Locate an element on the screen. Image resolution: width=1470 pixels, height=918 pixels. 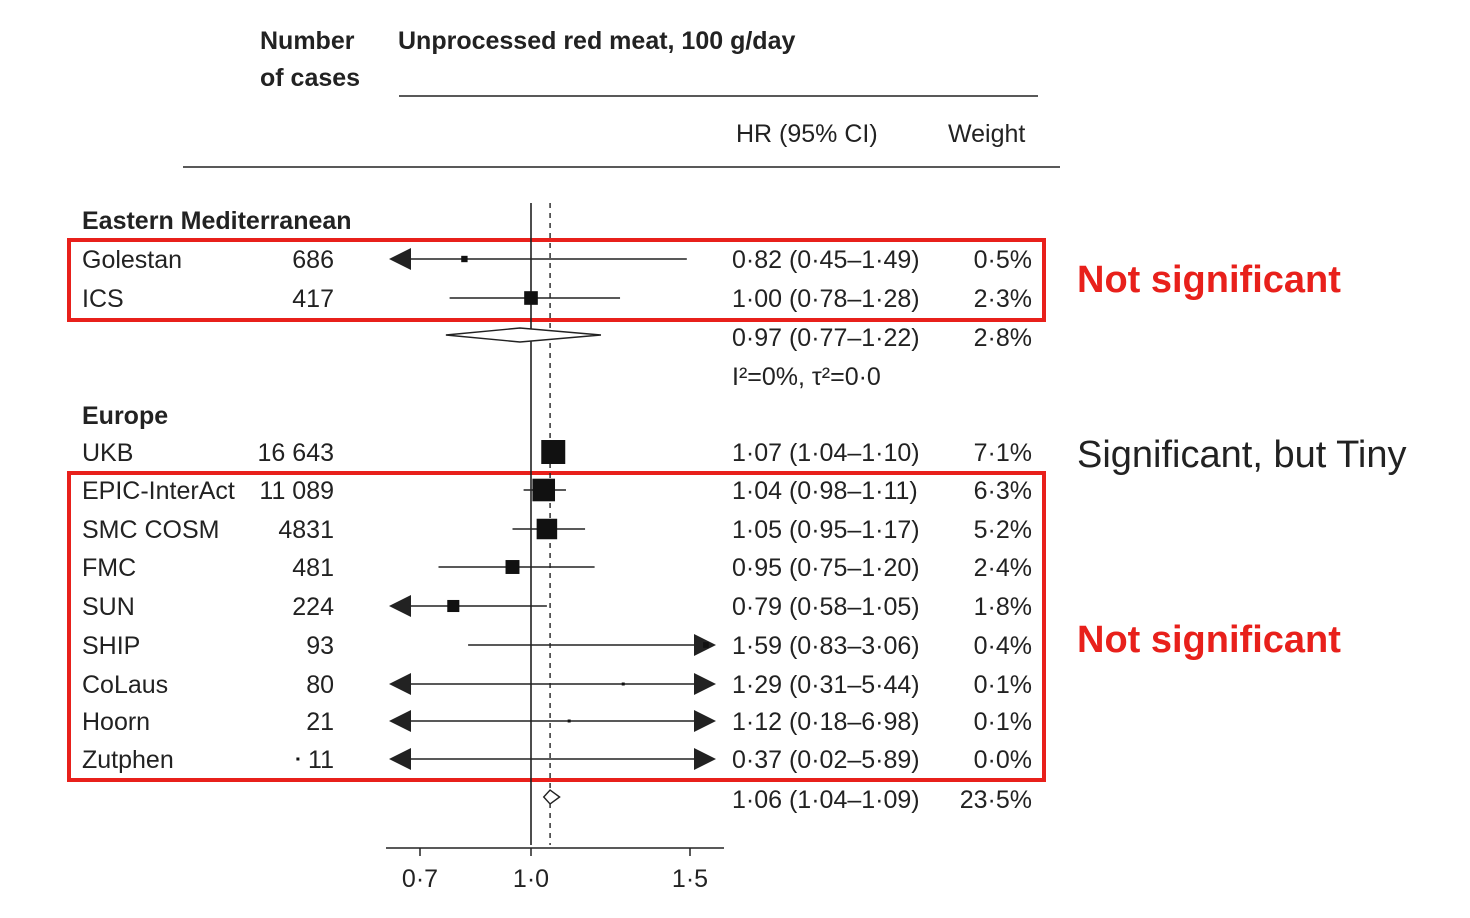
study-hr-ukb: 1·07 (1·04–1·10) is located at coordinates (826, 453).